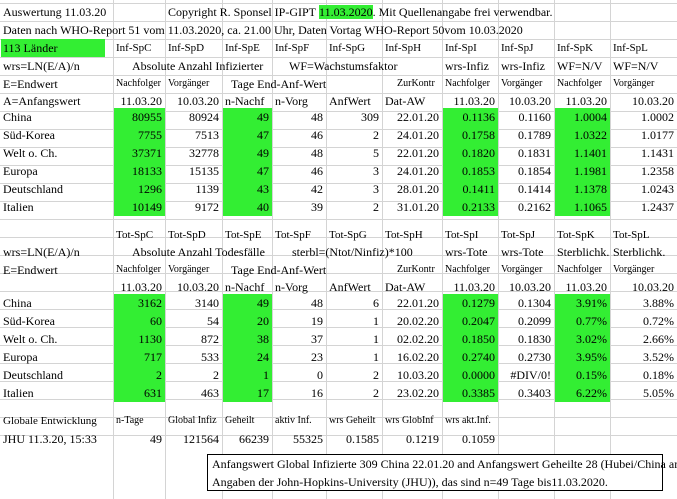 The width and height of the screenshot is (677, 499). I want to click on value-cell: 20.02.20, so click(418, 321).